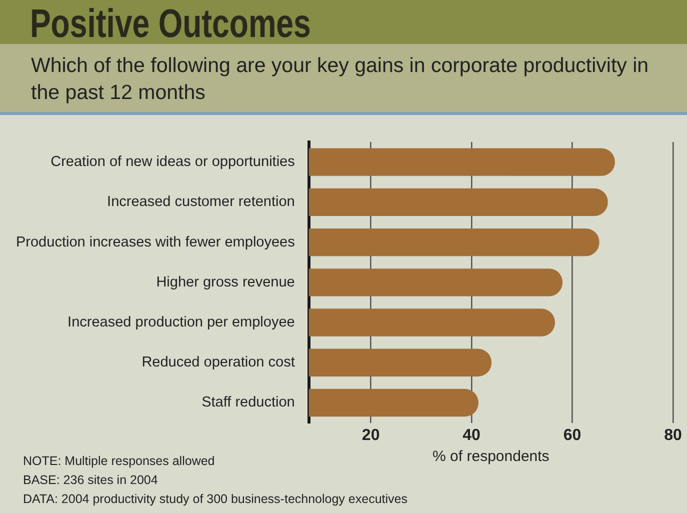 The width and height of the screenshot is (687, 513). I want to click on chart-subtitle: Which of the following are your key gains in corporate productivity in the past 12 months, so click(340, 79).